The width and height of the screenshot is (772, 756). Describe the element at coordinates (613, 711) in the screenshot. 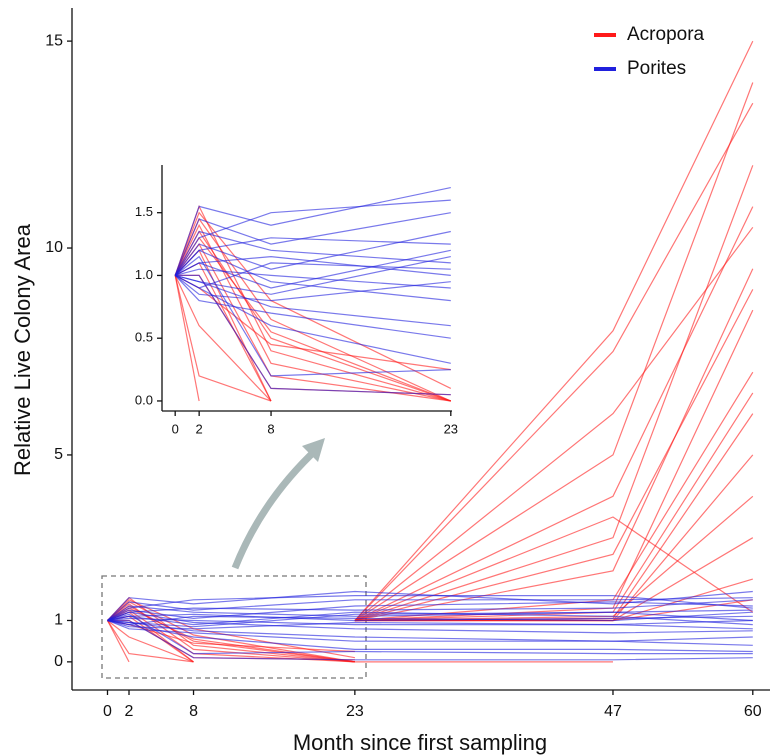

I see `x-tick-label: 47` at that location.